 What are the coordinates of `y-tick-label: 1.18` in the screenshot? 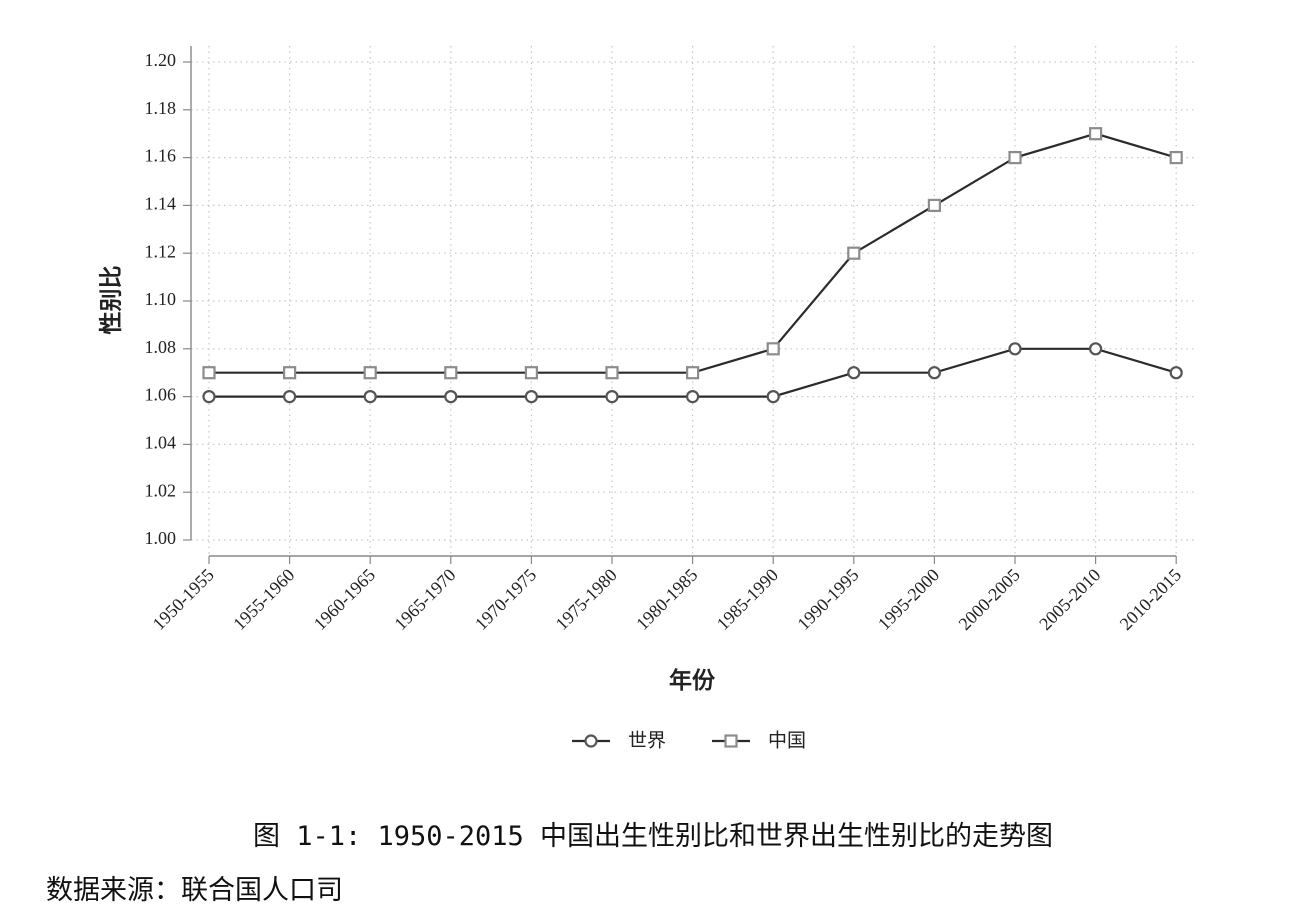 It's located at (161, 108).